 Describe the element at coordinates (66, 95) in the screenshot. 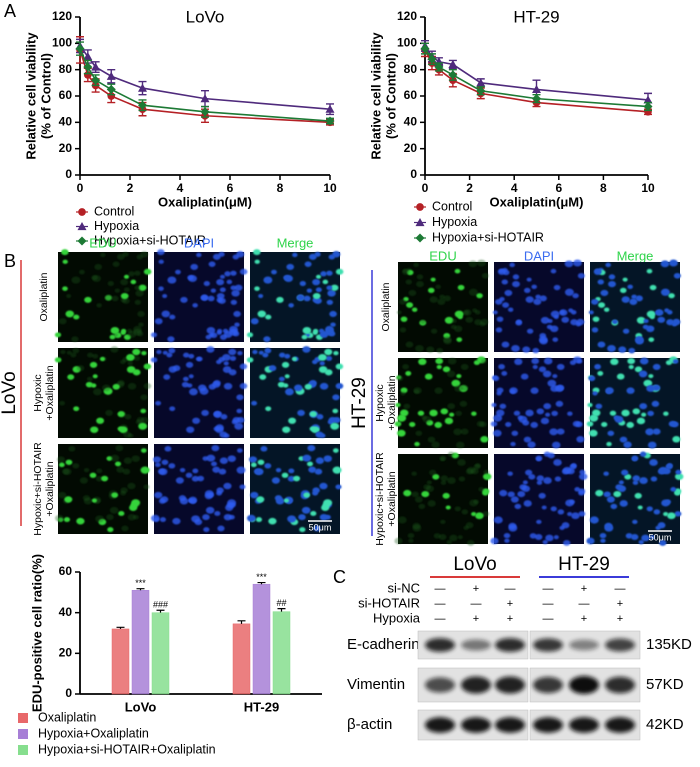

I see `y-tick-label: 60` at that location.